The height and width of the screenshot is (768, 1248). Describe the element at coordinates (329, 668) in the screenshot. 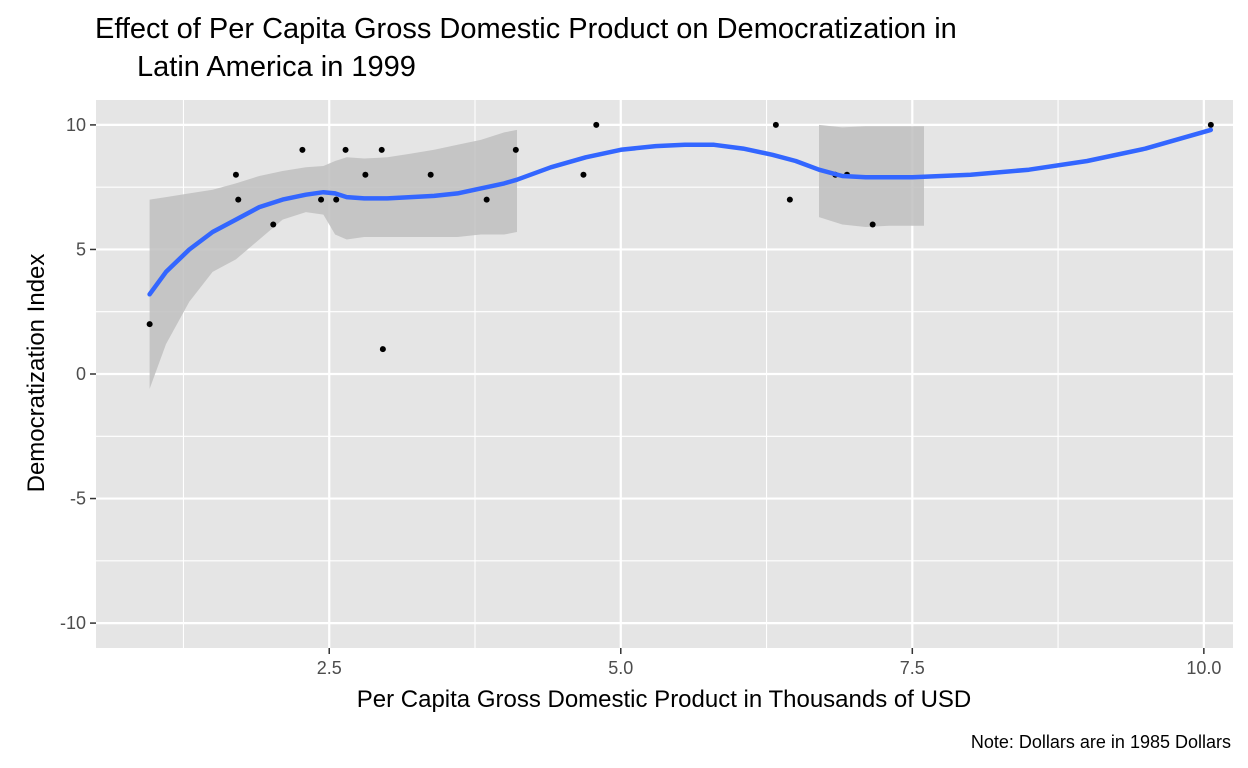

I see `x-tick-label: 2.5` at that location.